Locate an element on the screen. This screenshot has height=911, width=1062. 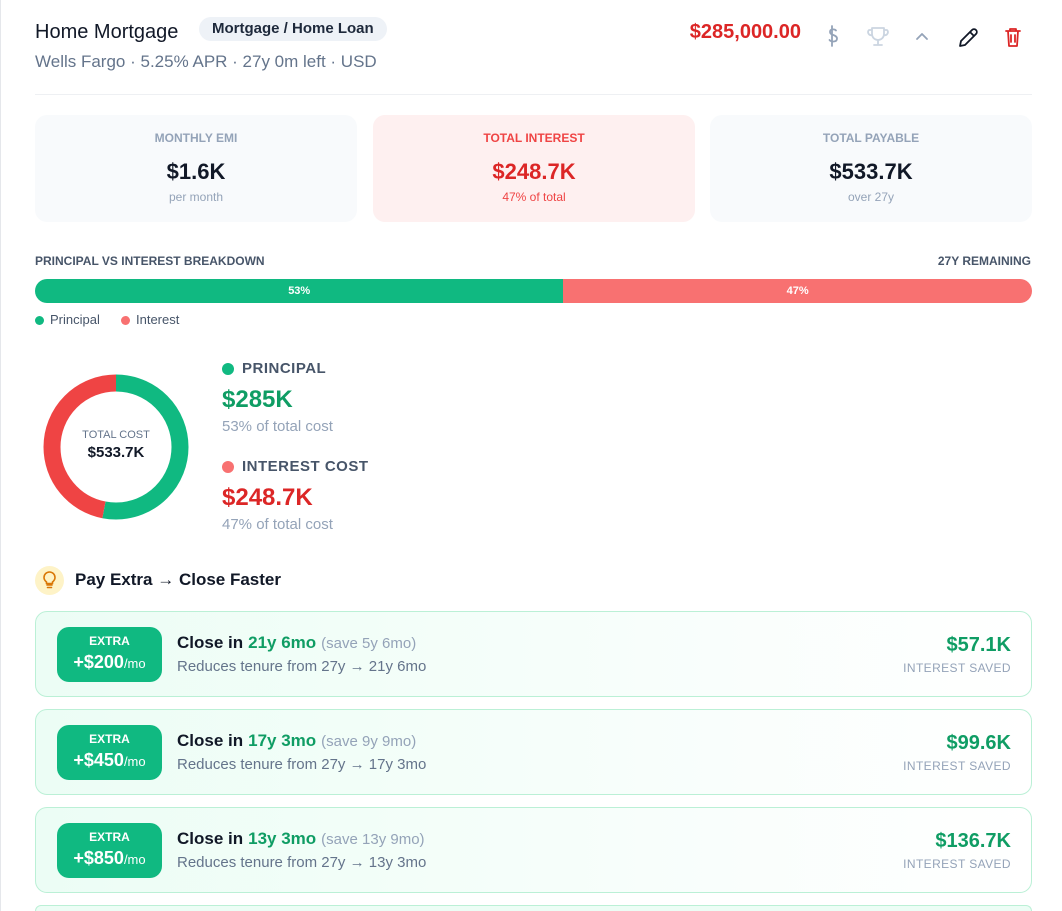
interest-saved: $136.7K is located at coordinates (973, 841).